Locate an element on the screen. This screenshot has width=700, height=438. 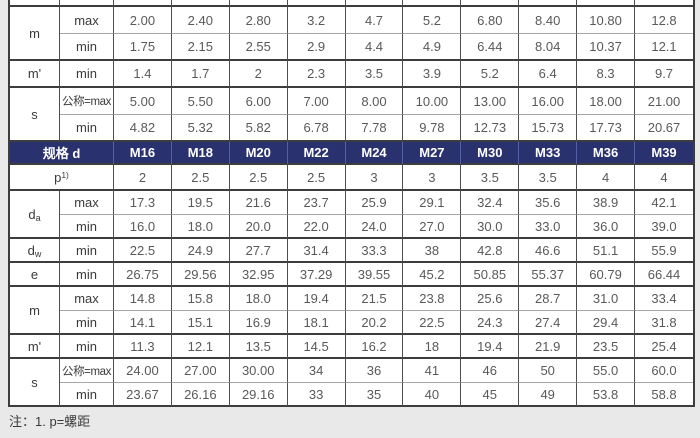
value-m-max-M22: 19.4 is located at coordinates (316, 299).